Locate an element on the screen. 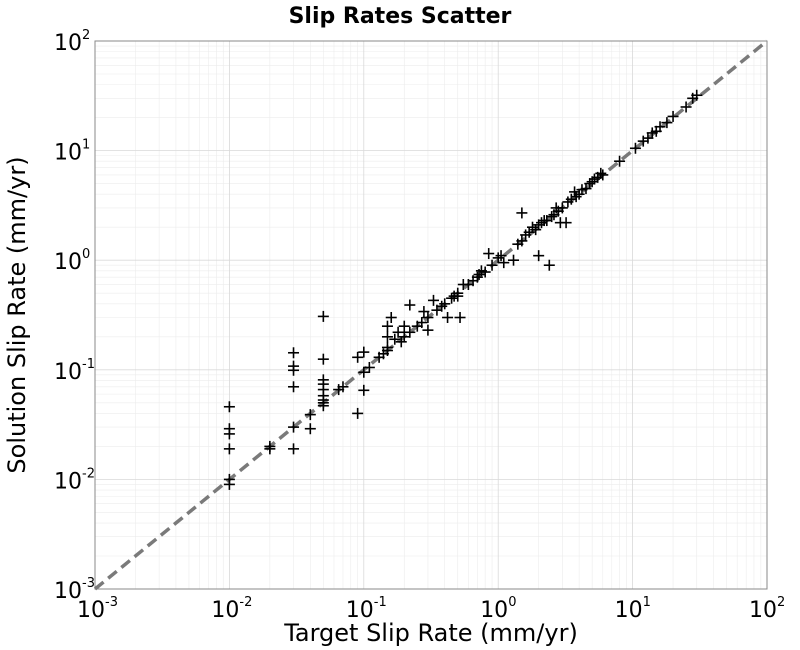  chart-title: Slip Rates Scatter is located at coordinates (400, 16).